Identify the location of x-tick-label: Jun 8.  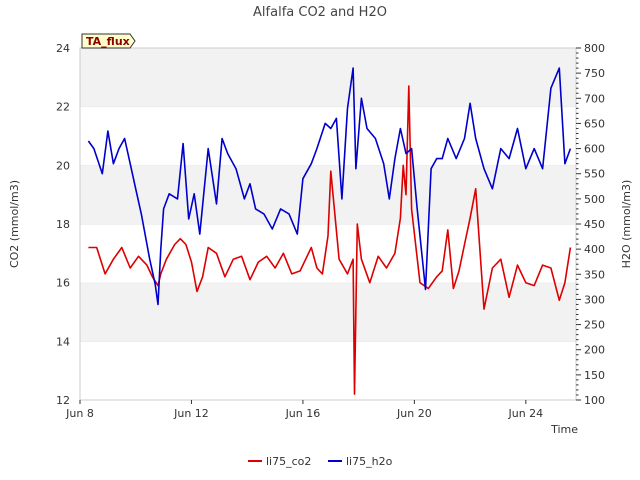
(79, 413).